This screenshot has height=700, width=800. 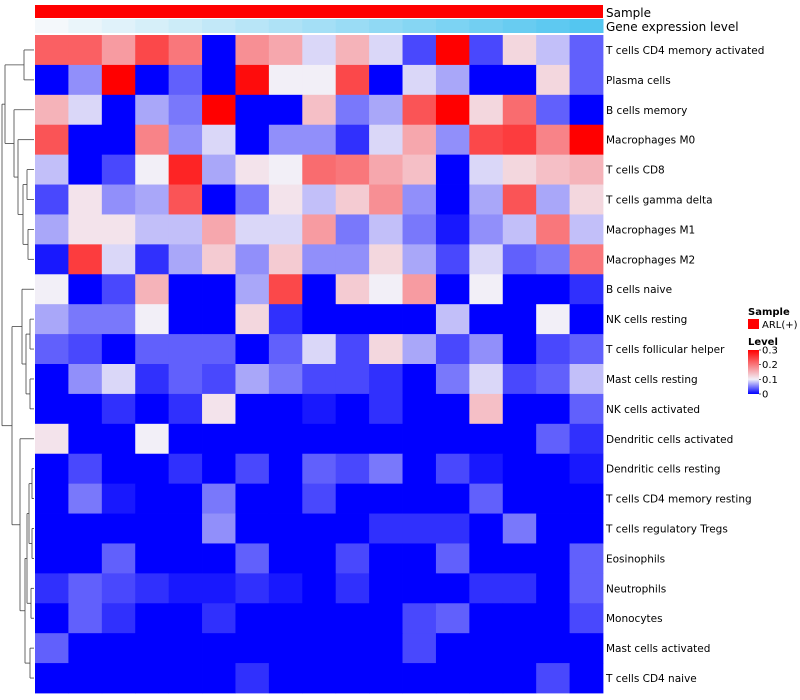 What do you see at coordinates (769, 312) in the screenshot?
I see `legend-sample-title: Sample` at bounding box center [769, 312].